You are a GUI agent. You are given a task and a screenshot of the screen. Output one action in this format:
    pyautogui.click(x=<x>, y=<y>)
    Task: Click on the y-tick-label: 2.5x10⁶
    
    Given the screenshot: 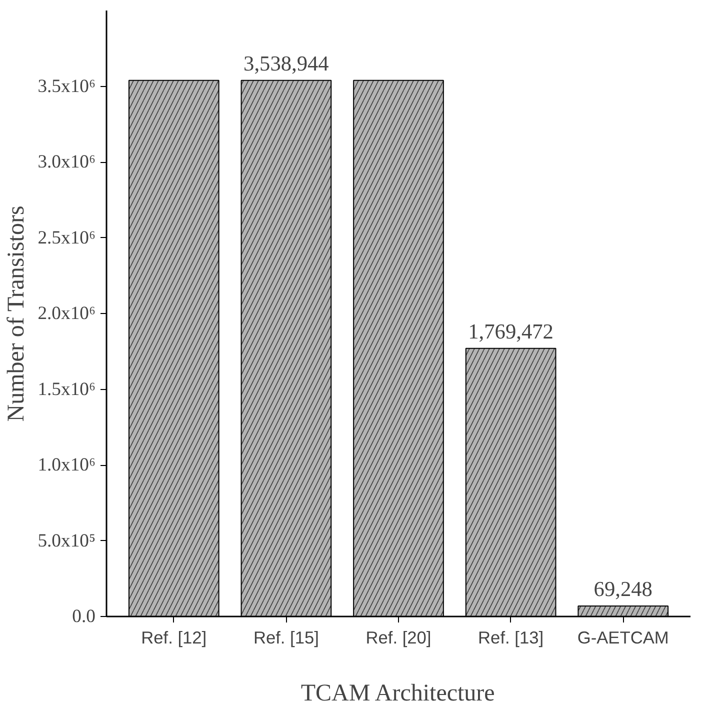 What is the action you would take?
    pyautogui.click(x=67, y=237)
    